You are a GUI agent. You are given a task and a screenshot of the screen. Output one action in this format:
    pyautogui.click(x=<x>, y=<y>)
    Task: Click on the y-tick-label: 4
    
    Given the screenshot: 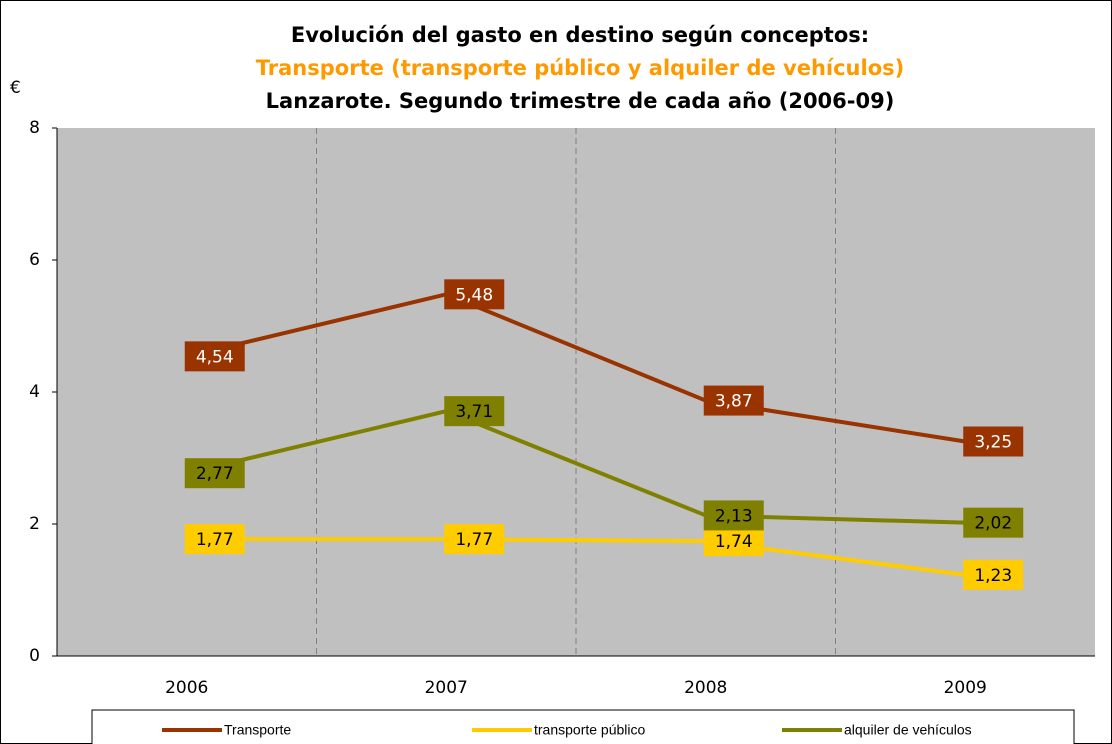 What is the action you would take?
    pyautogui.click(x=34, y=392)
    